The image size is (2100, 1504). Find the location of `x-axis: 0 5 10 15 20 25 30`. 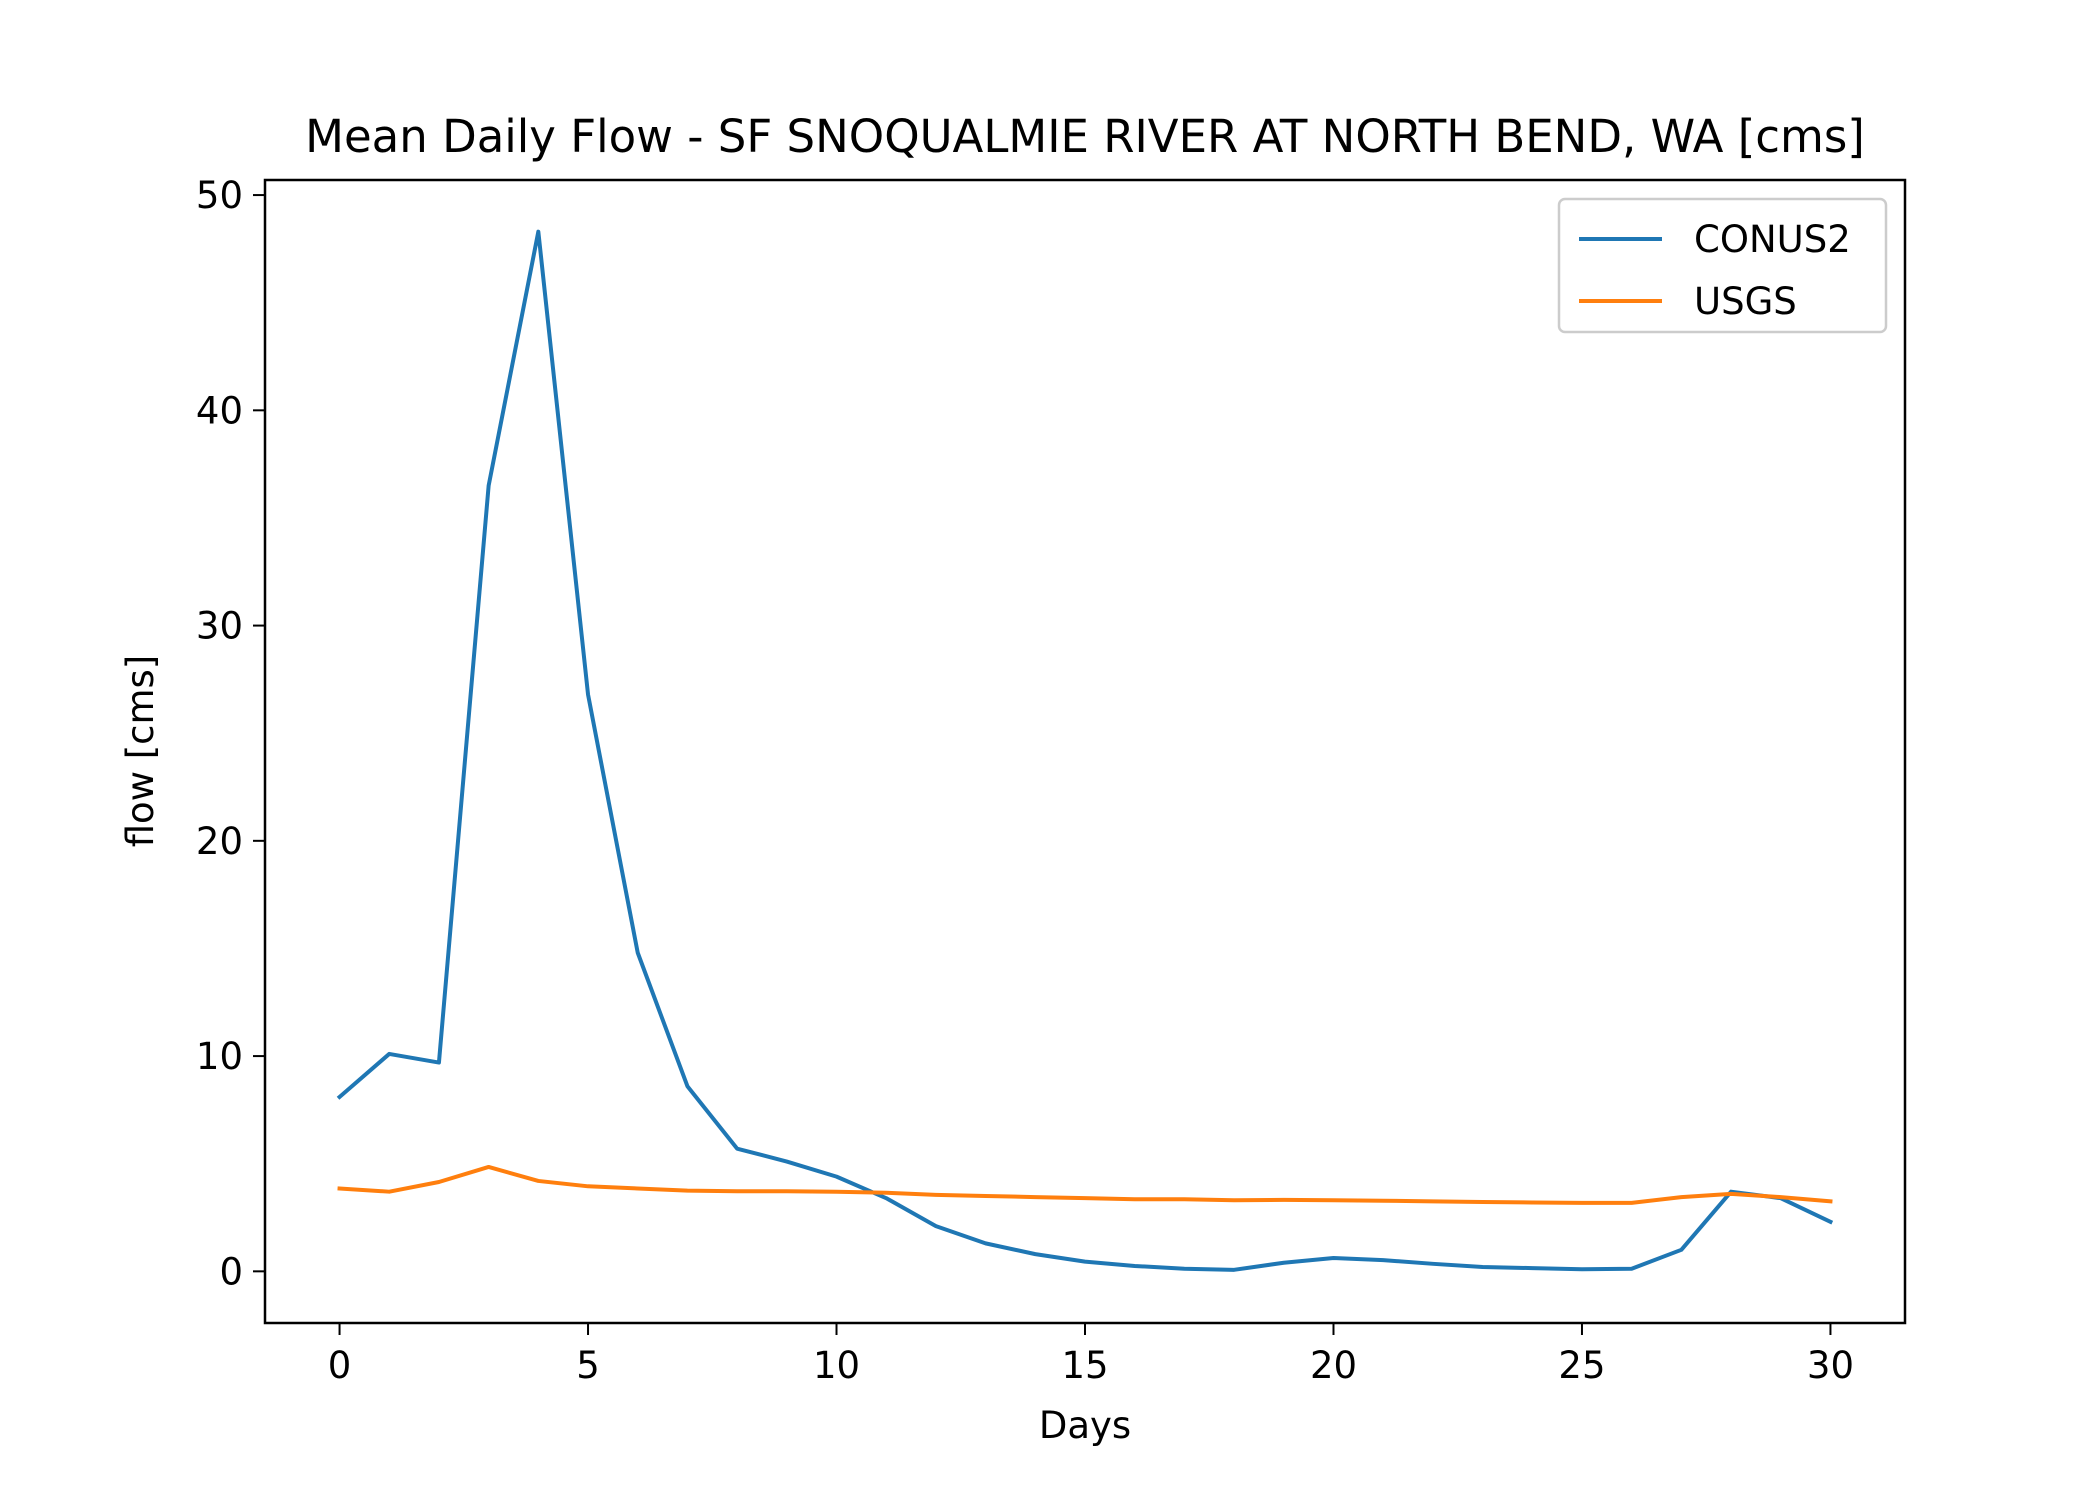

x-axis: 0 5 10 15 20 25 30 is located at coordinates (1091, 1355).